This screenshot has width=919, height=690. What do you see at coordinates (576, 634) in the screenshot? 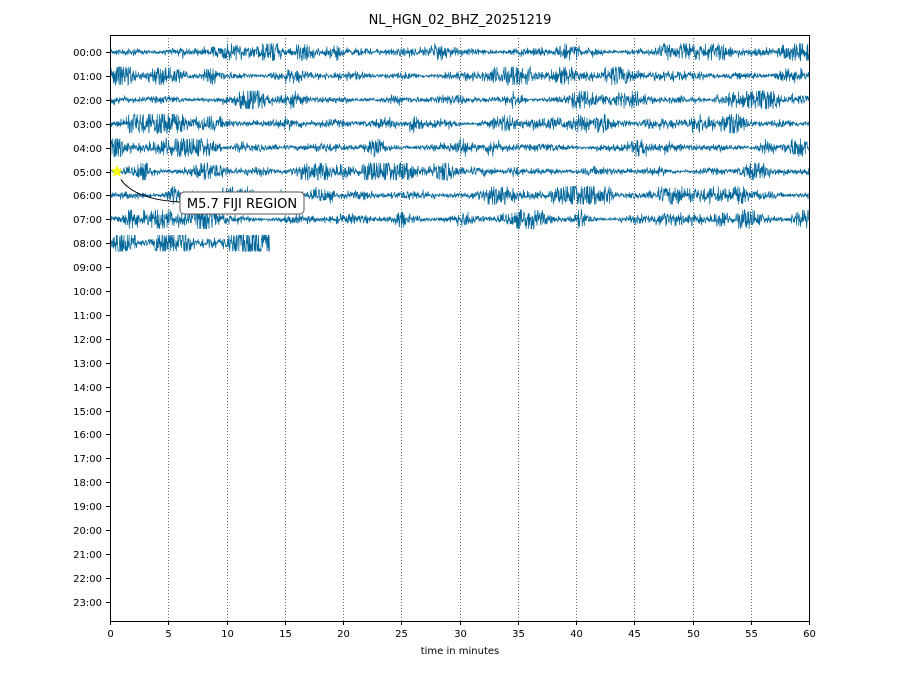
I see `x-tick-label: 40` at bounding box center [576, 634].